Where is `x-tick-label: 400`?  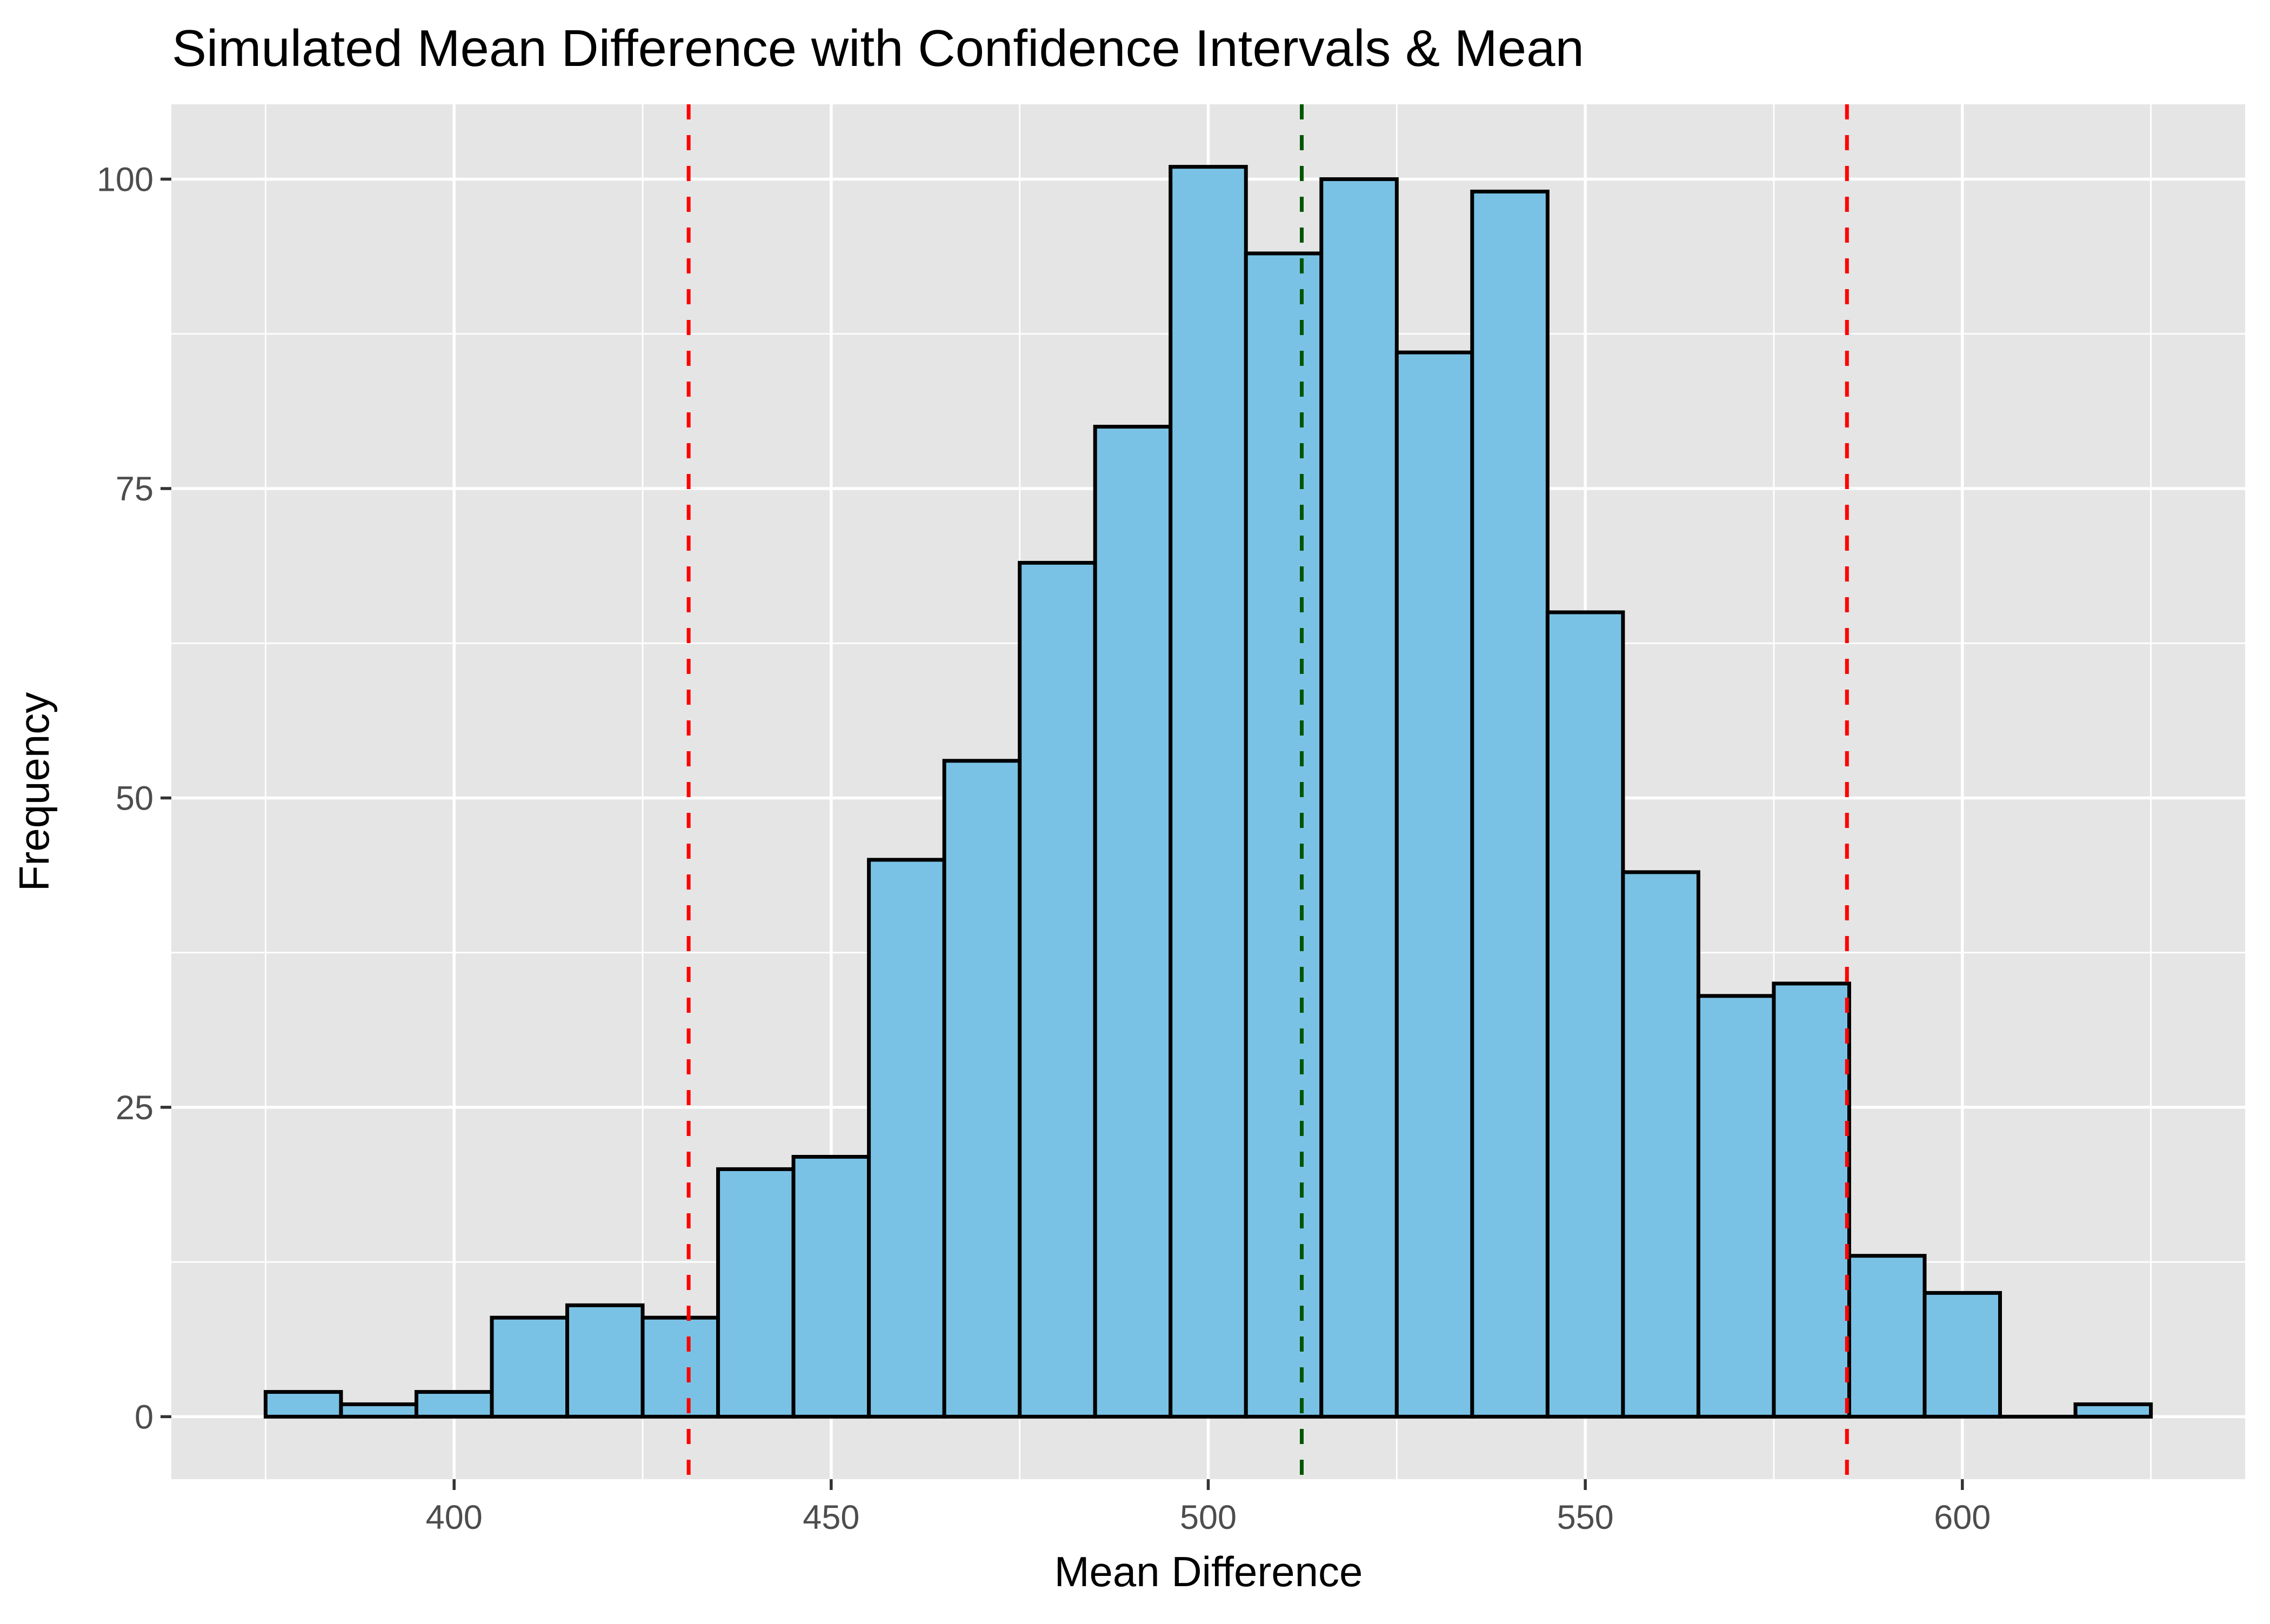 x-tick-label: 400 is located at coordinates (454, 1518).